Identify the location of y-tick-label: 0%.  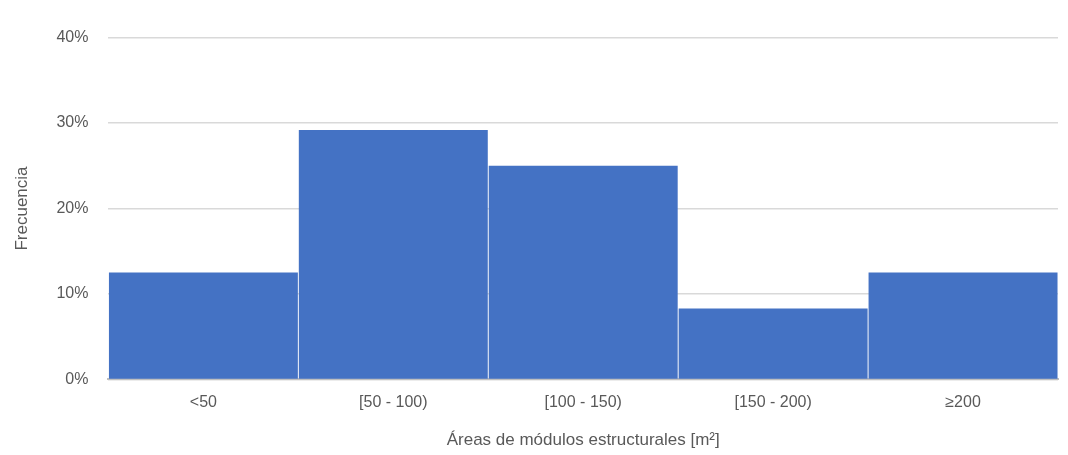
(77, 378).